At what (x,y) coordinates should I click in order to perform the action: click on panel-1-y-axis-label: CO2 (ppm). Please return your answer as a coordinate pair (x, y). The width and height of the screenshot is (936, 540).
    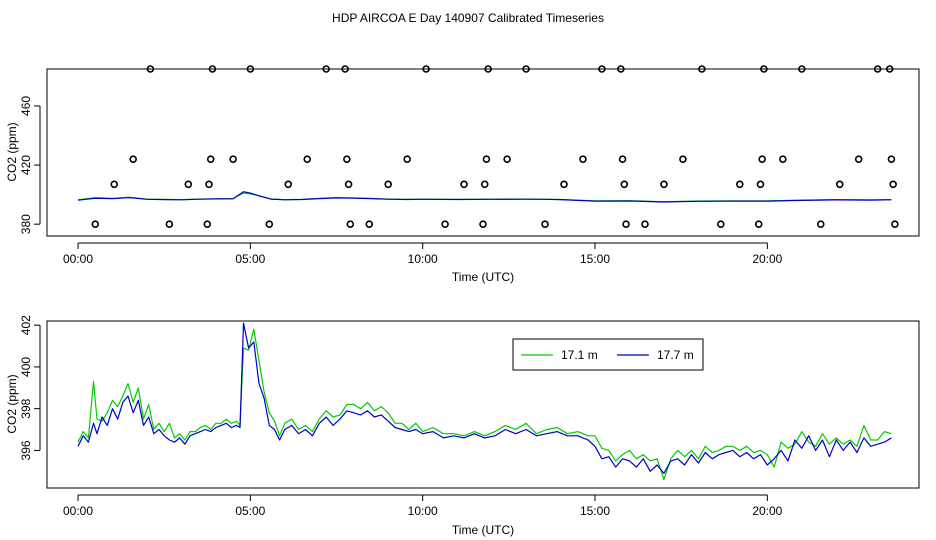
    Looking at the image, I should click on (12, 151).